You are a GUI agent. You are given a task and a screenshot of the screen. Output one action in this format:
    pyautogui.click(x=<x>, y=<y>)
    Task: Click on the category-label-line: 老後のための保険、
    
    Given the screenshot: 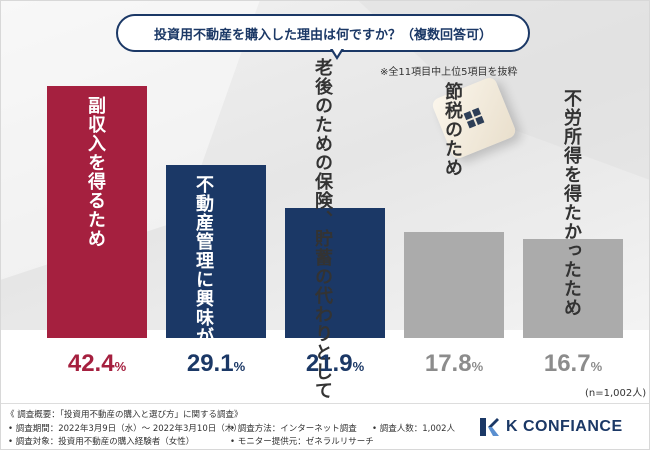 What is the action you would take?
    pyautogui.click(x=322, y=143)
    